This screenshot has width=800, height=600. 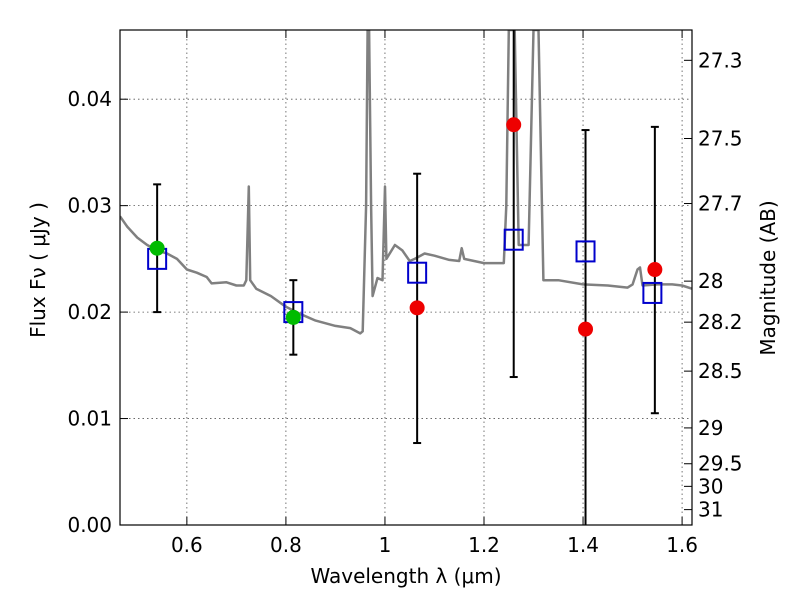 I want to click on mag-tick-label: 27.5, so click(x=720, y=138).